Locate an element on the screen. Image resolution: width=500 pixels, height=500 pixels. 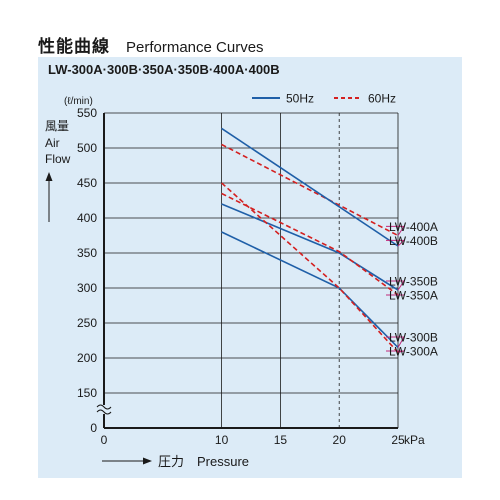
x-tick-label: 0 is located at coordinates (104, 440).